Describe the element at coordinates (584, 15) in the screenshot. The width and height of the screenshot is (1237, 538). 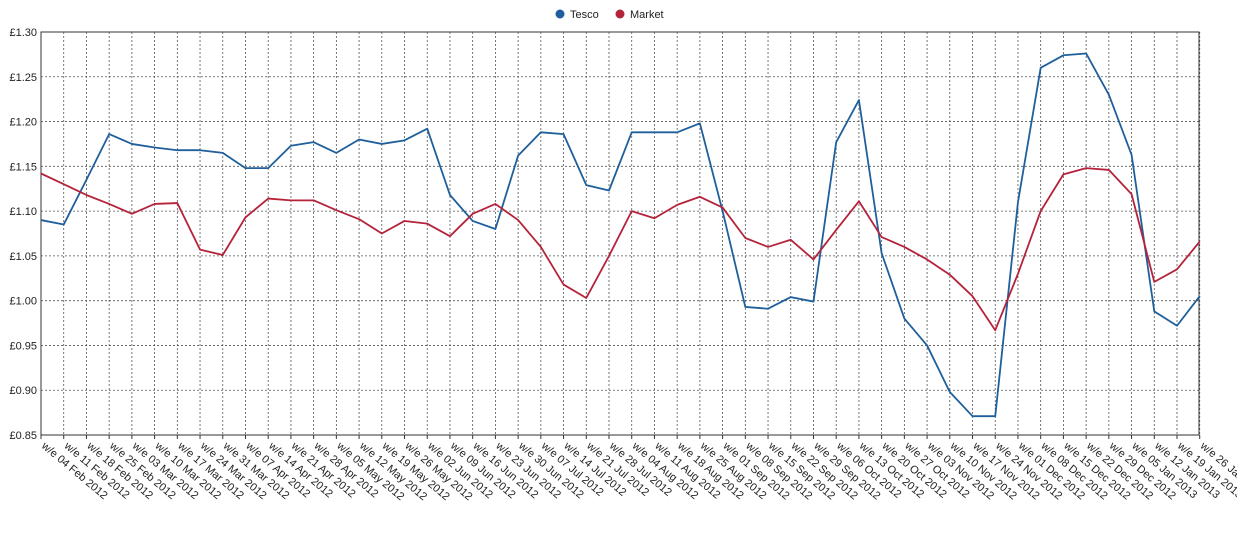
I see `legend-label-tesco: Tesco` at that location.